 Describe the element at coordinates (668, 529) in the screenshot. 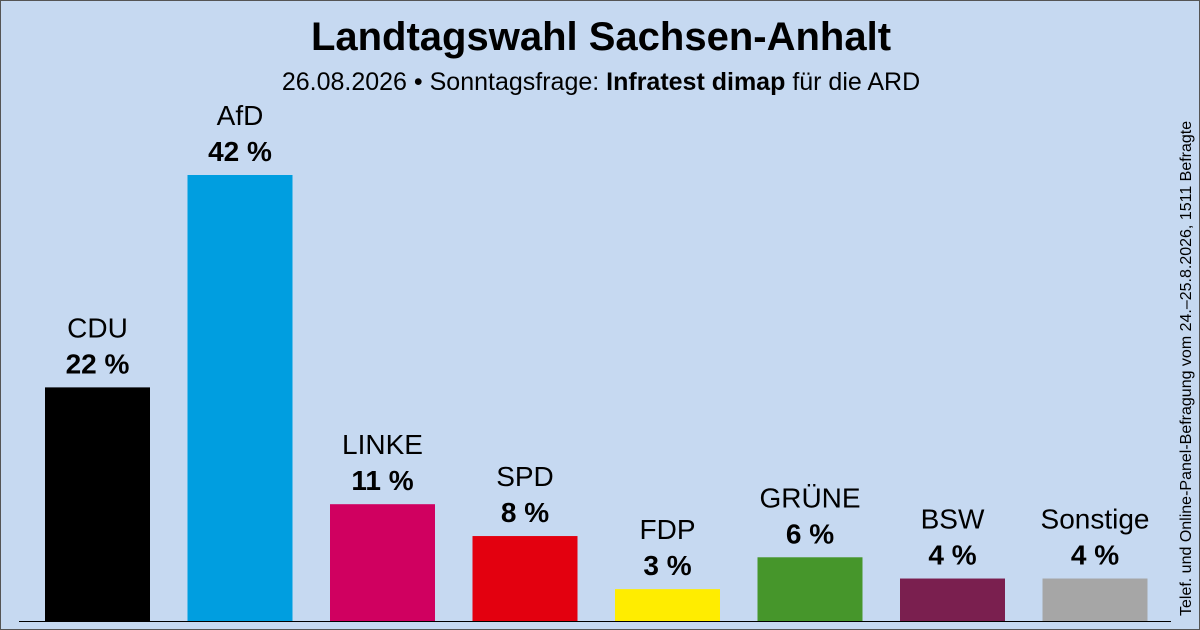

I see `party-label-fdp: FDP` at that location.